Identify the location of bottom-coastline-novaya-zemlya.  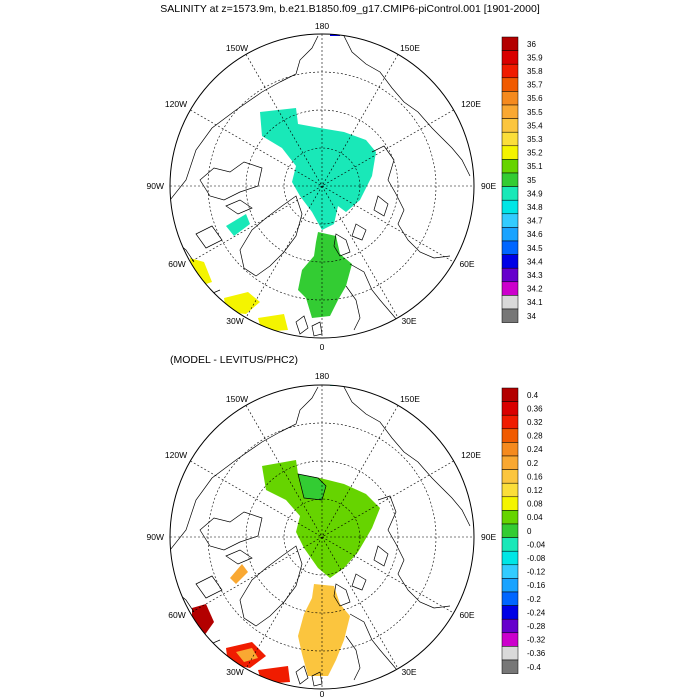
(370, 568).